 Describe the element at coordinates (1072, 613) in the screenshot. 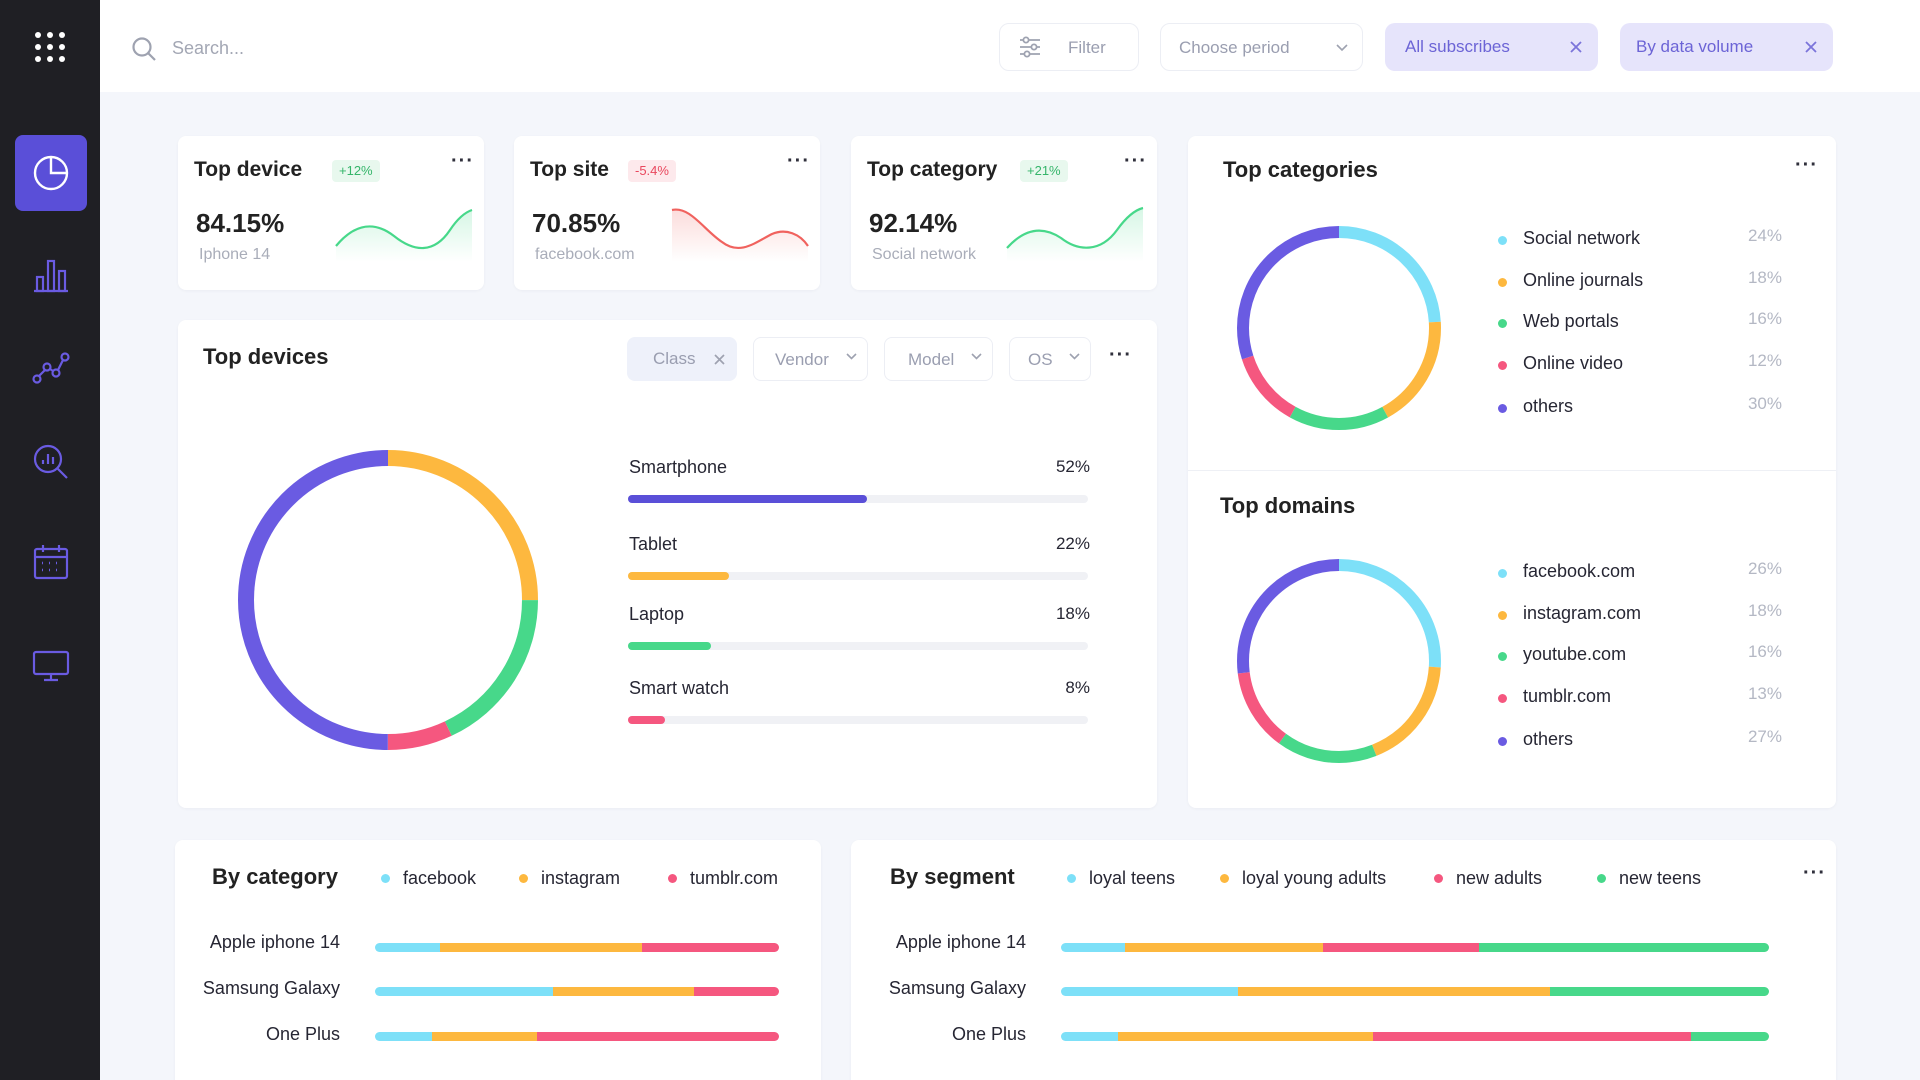

I see `device-bar-percent: 18%` at that location.